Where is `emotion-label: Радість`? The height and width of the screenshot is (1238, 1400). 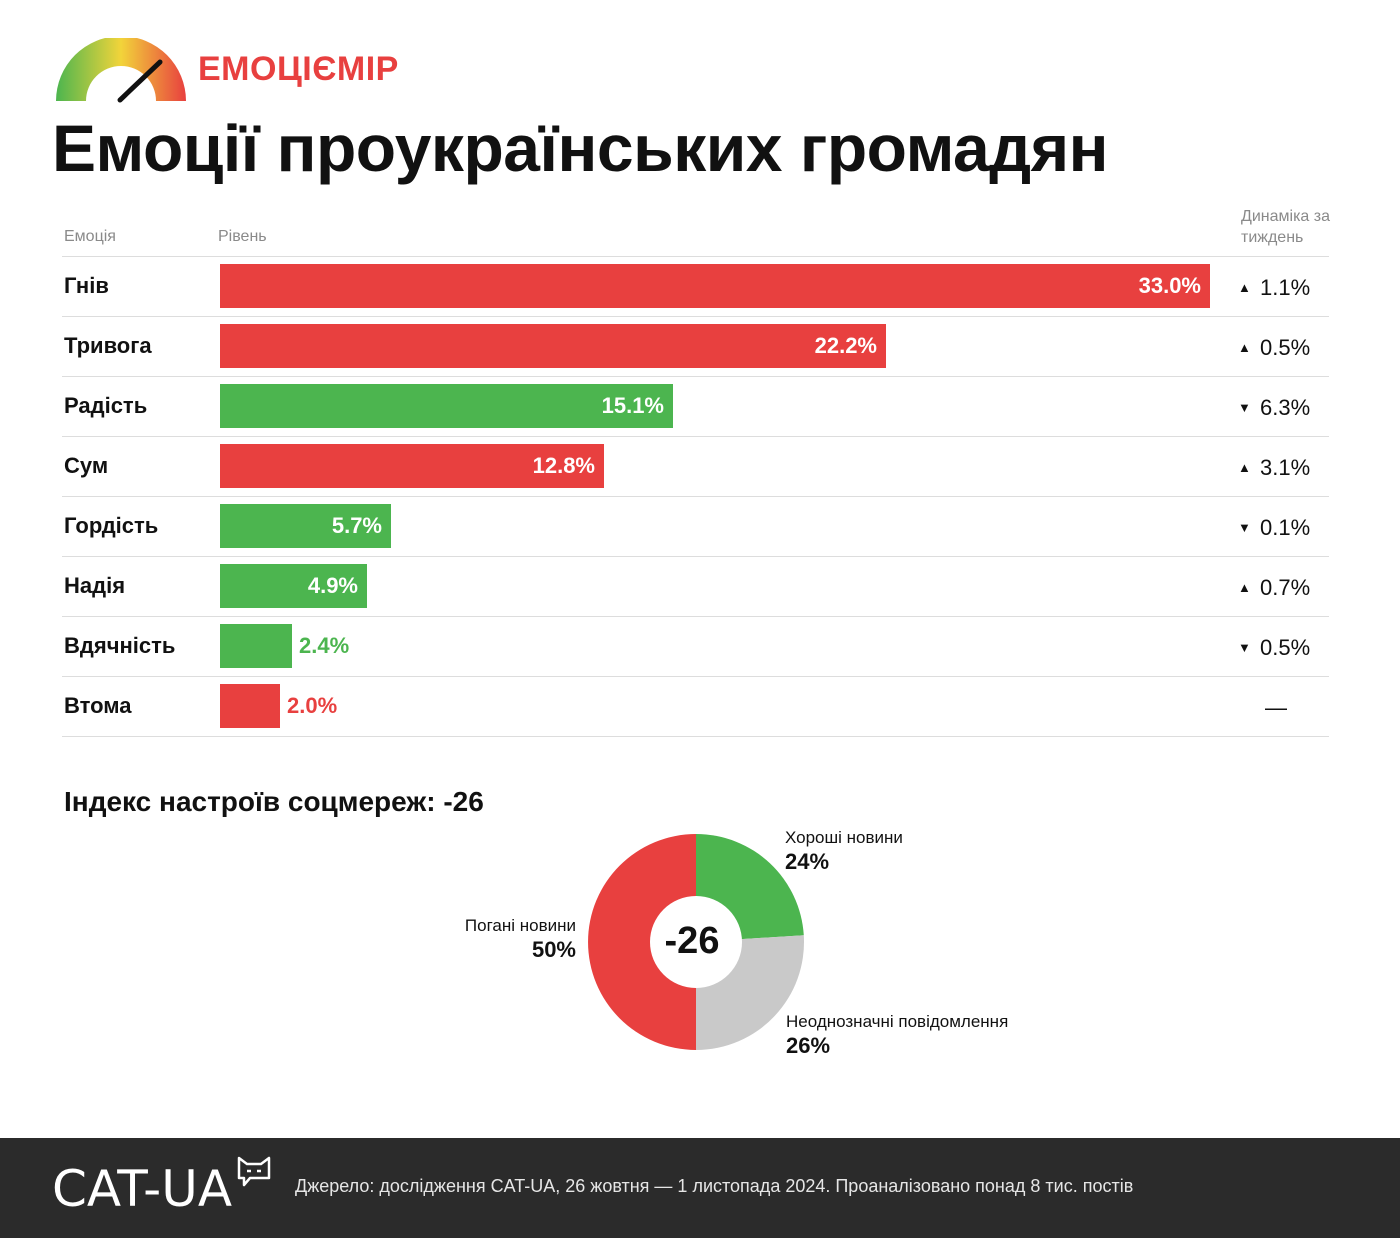 emotion-label: Радість is located at coordinates (106, 405).